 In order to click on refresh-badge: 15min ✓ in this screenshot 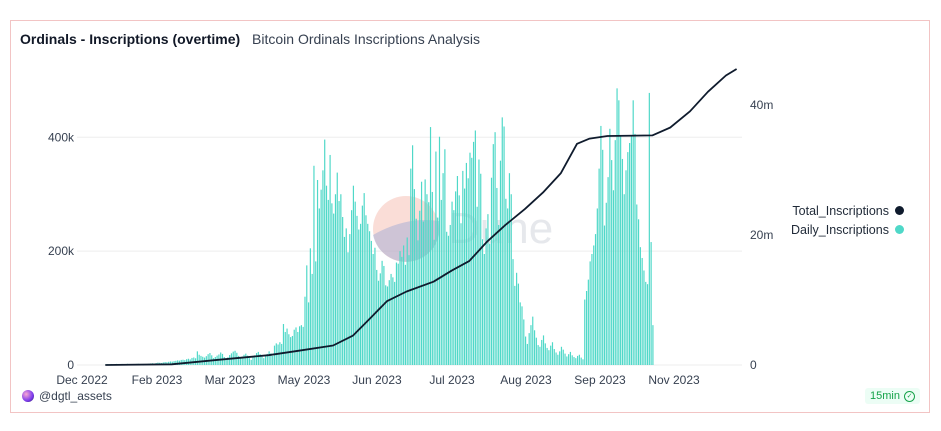, I will do `click(892, 396)`.